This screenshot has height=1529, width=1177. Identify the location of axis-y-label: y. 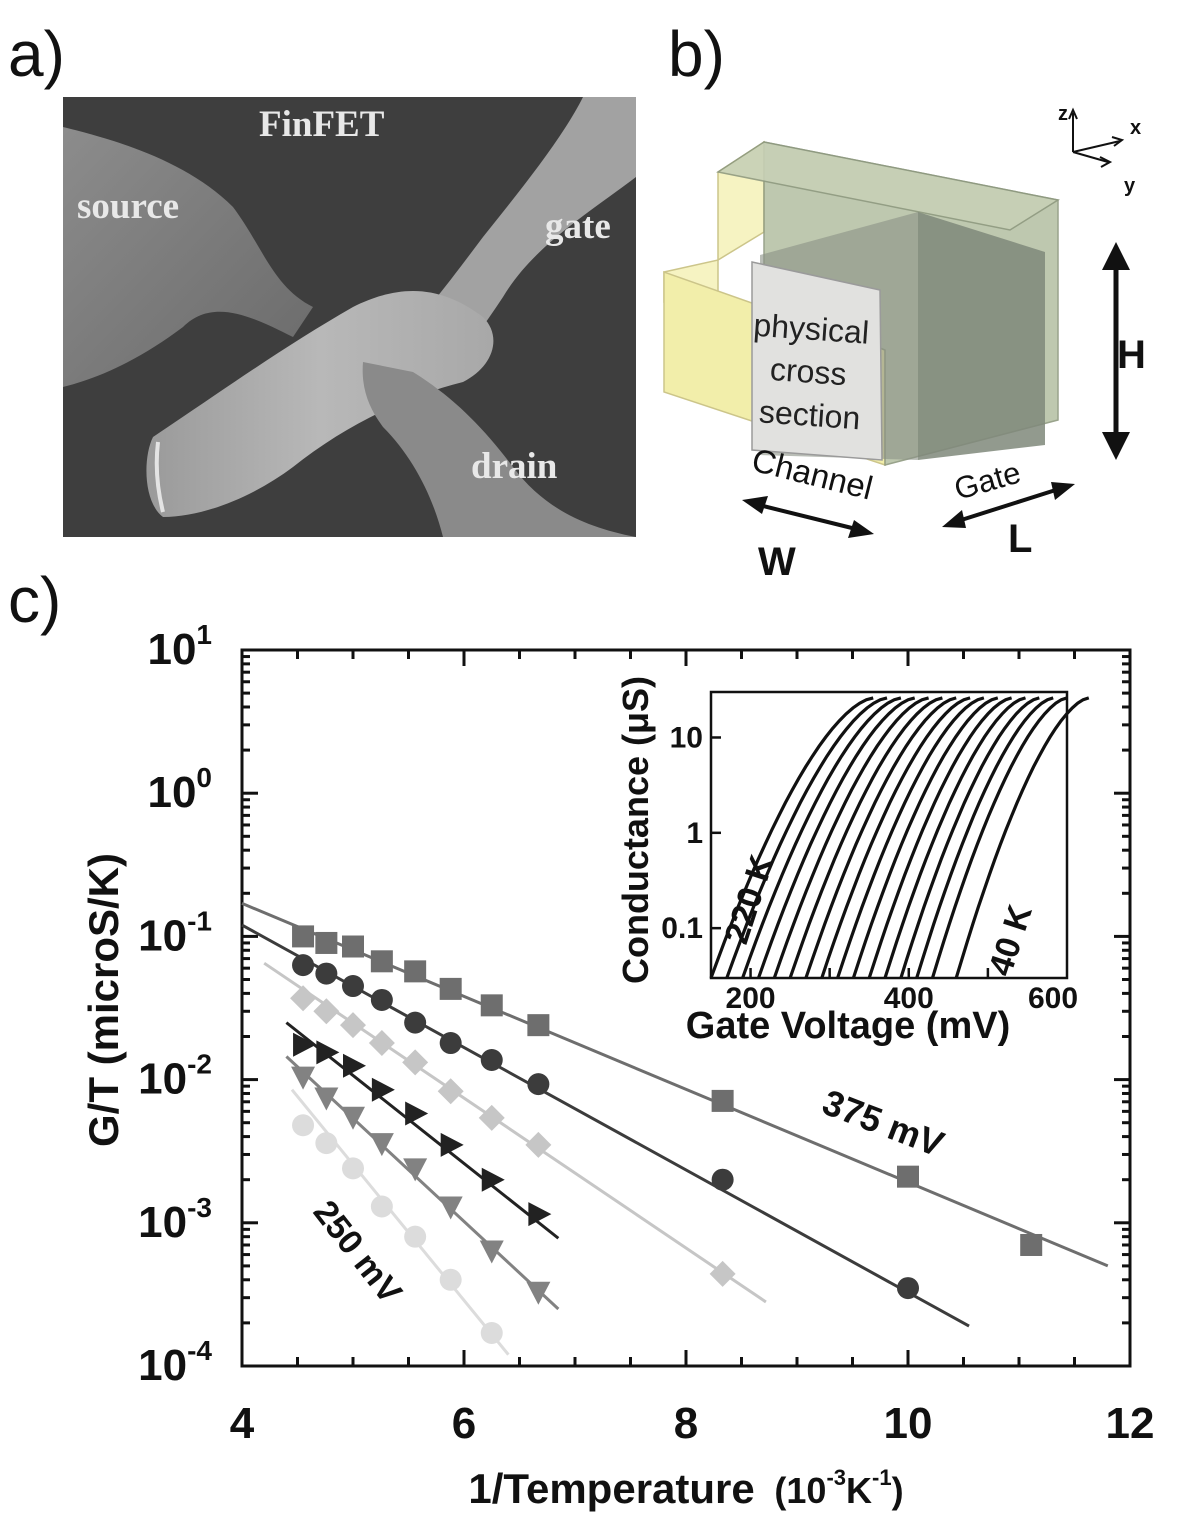
(1130, 186).